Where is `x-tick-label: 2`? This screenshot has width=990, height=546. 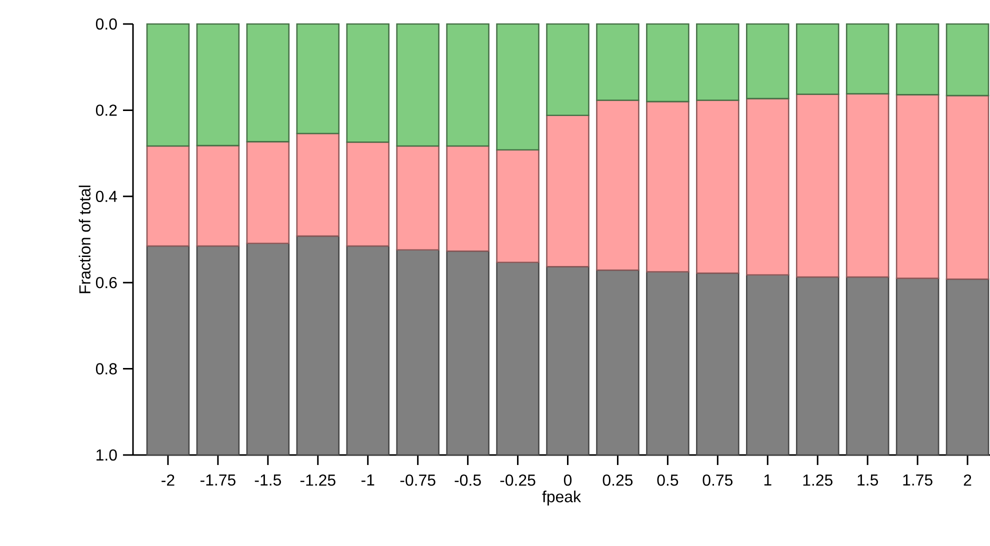
x-tick-label: 2 is located at coordinates (968, 480).